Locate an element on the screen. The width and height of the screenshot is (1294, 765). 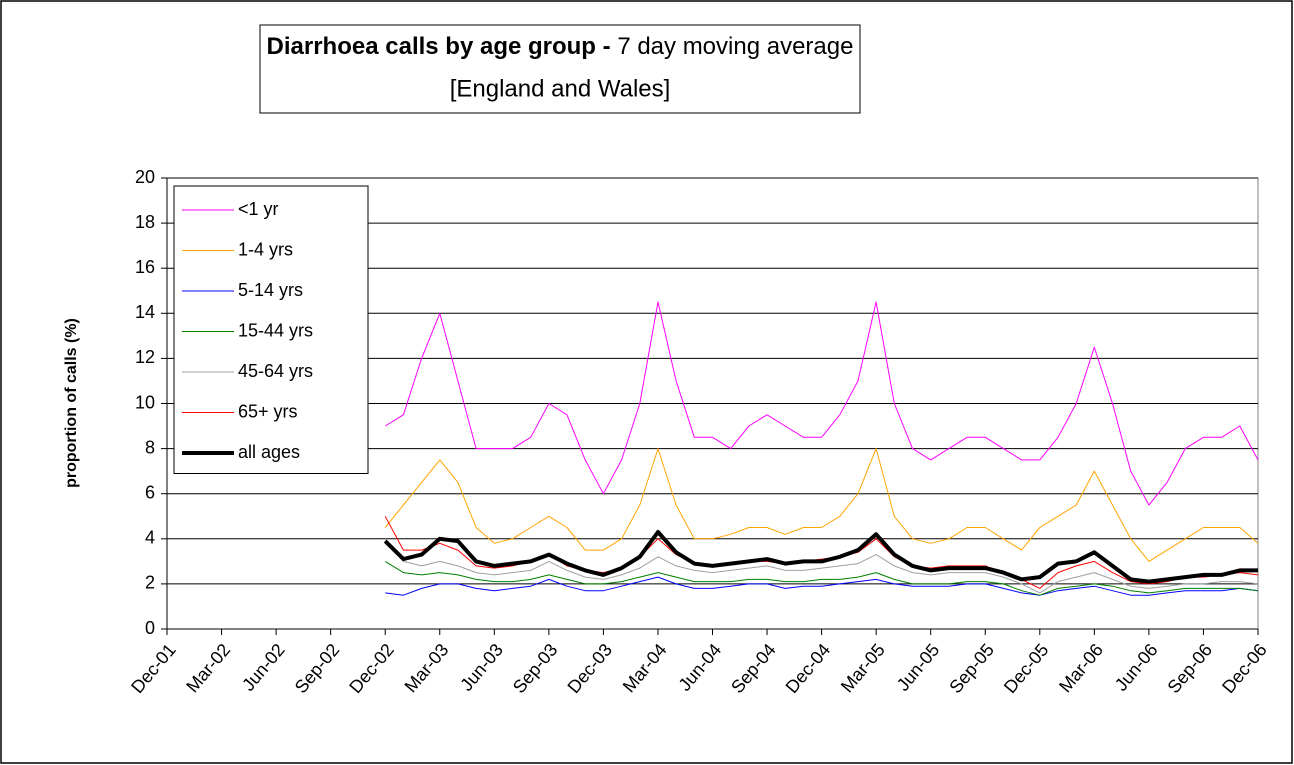
y-tick-label: 2 is located at coordinates (150, 583).